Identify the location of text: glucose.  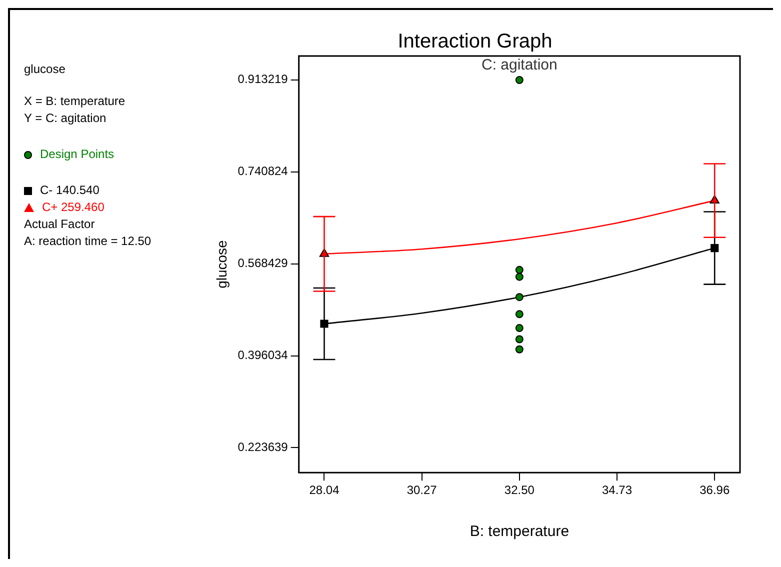
(45, 69).